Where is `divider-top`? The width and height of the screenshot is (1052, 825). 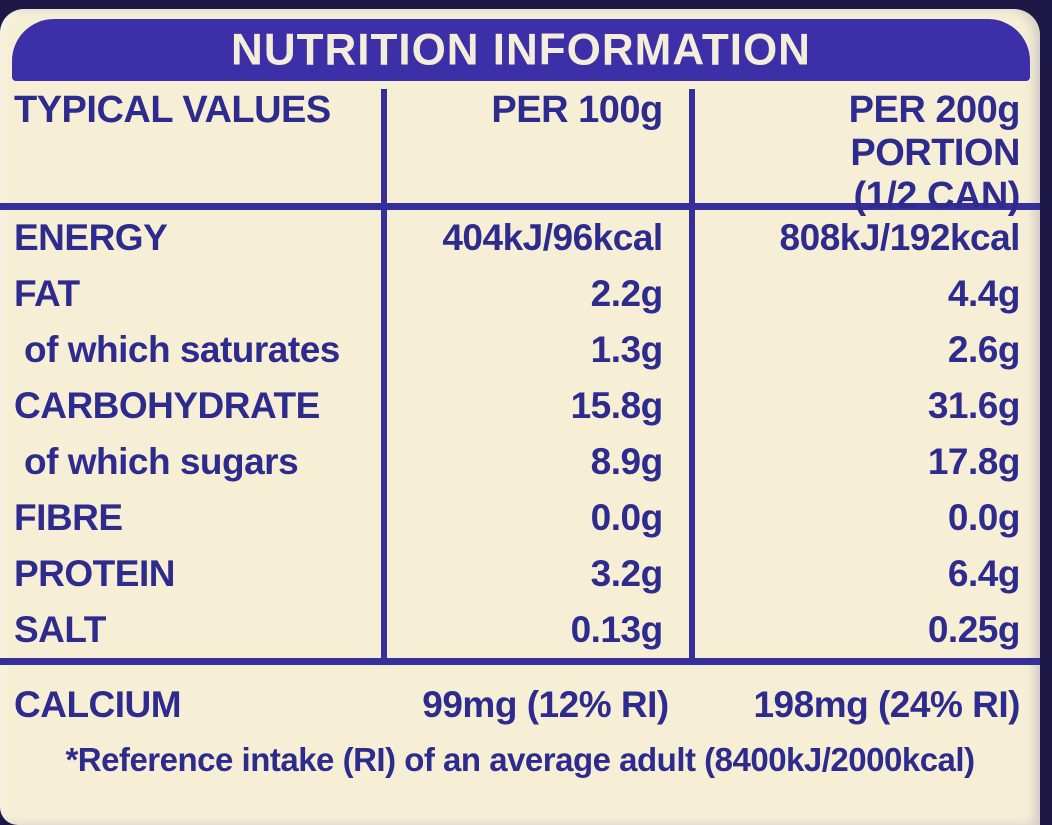 divider-top is located at coordinates (520, 206).